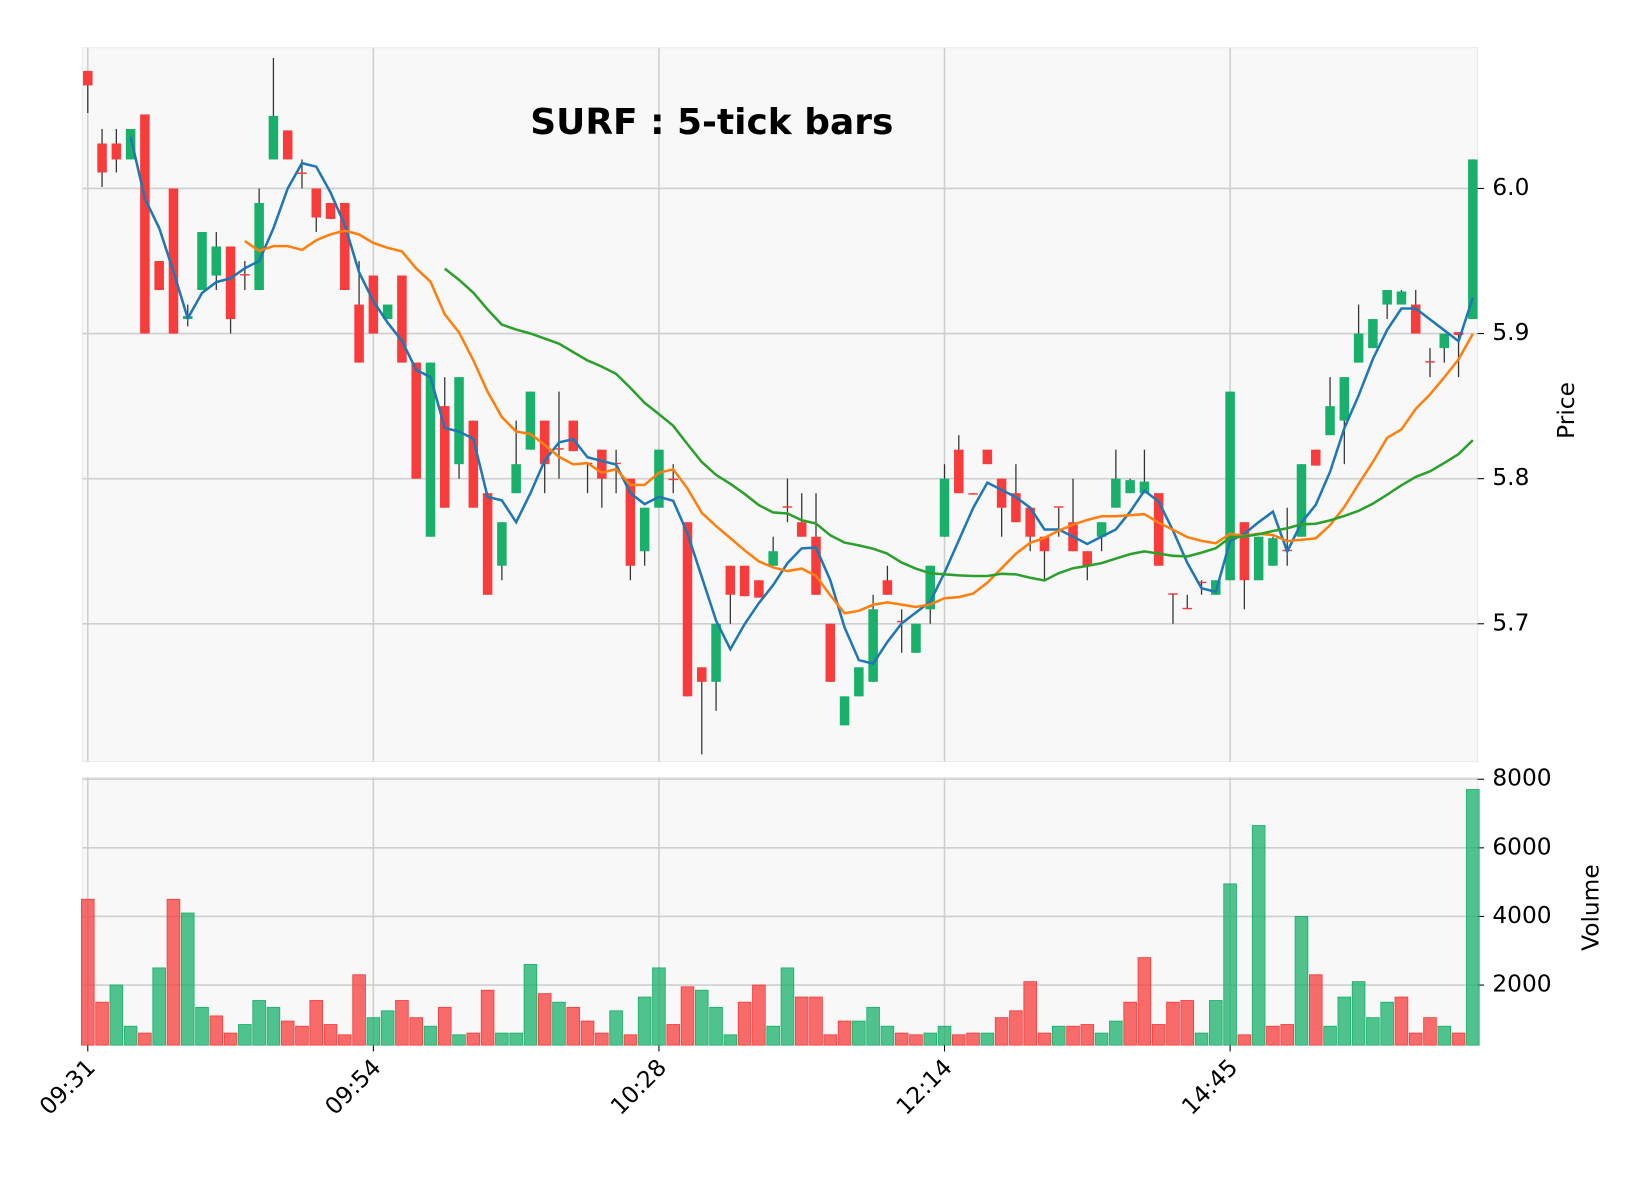 The height and width of the screenshot is (1192, 1650). Describe the element at coordinates (1521, 984) in the screenshot. I see `volume-tick-label: 2000` at that location.